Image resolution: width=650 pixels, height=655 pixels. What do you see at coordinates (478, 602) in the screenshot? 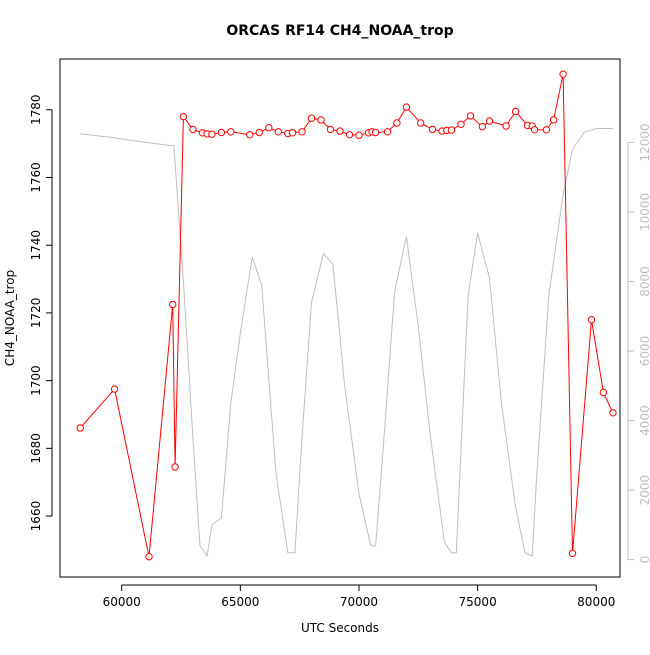
I see `x-tick-label: 75000` at bounding box center [478, 602].